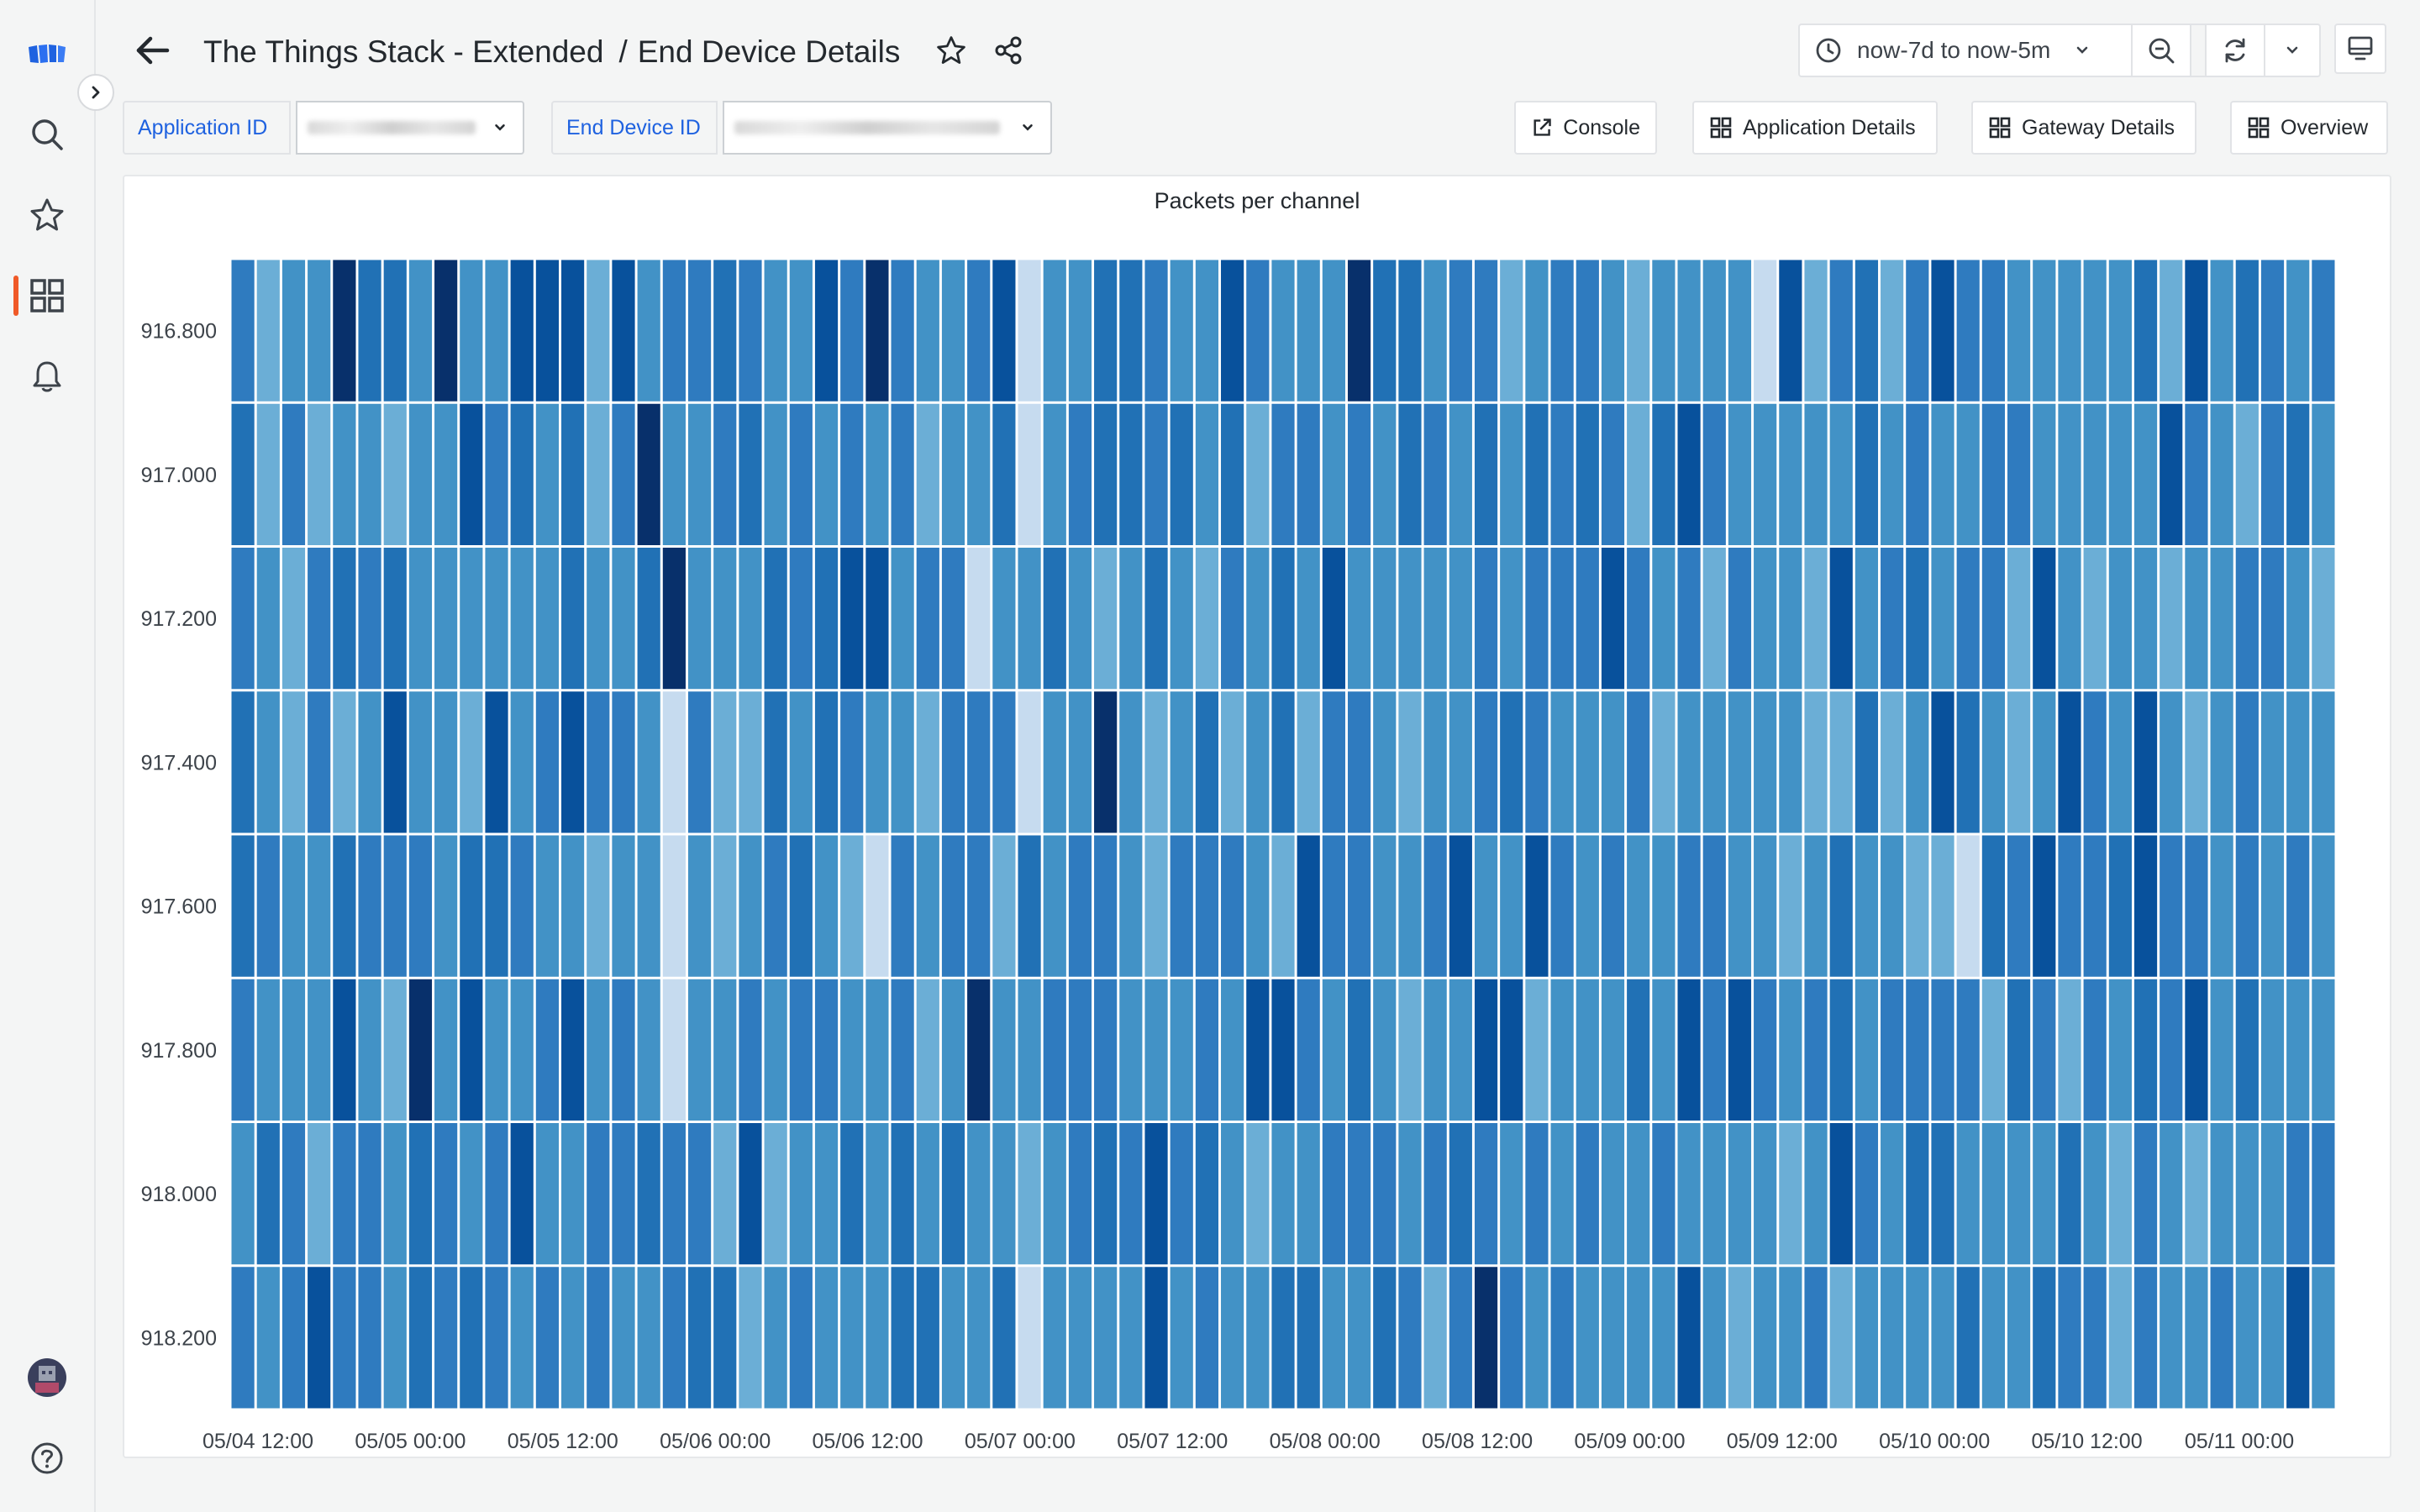  What do you see at coordinates (47, 215) in the screenshot?
I see `sidebar-starred` at bounding box center [47, 215].